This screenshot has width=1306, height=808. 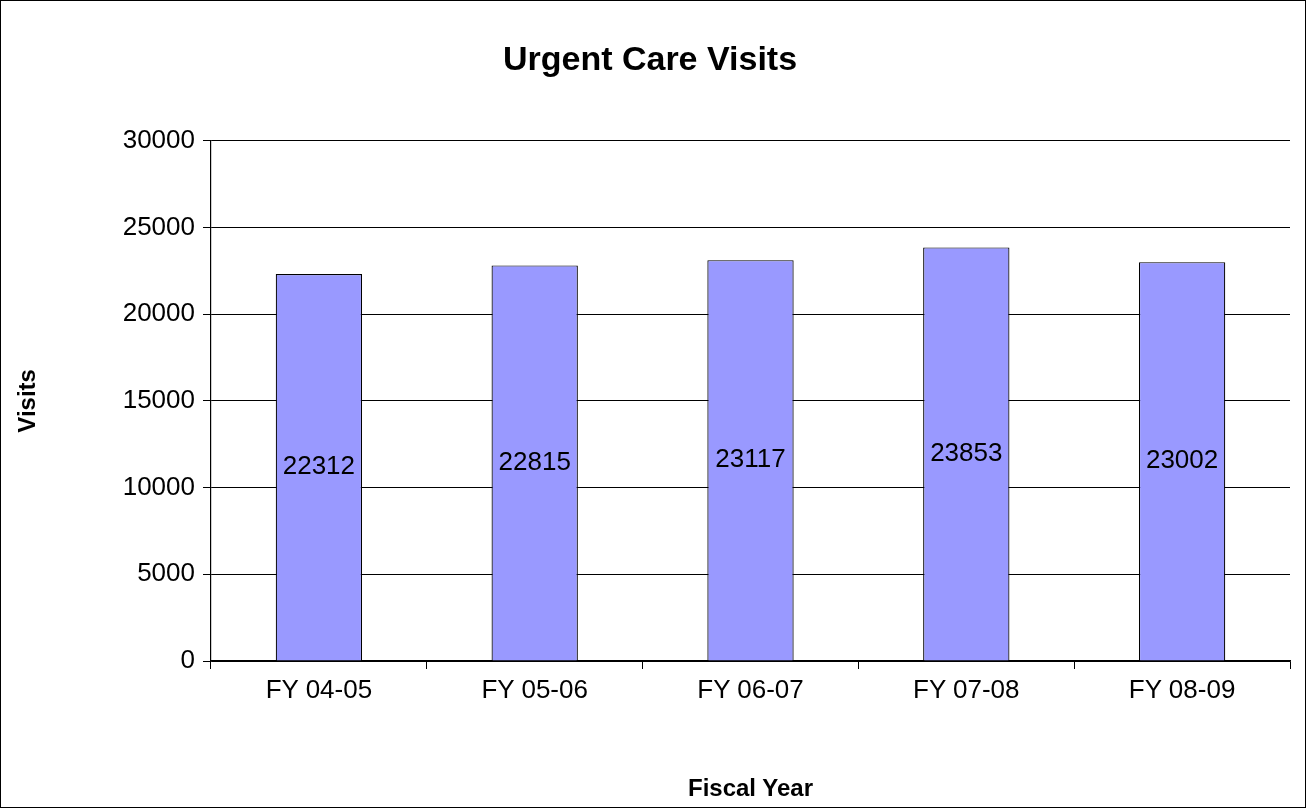 What do you see at coordinates (158, 138) in the screenshot?
I see `y-tick-label: 30000` at bounding box center [158, 138].